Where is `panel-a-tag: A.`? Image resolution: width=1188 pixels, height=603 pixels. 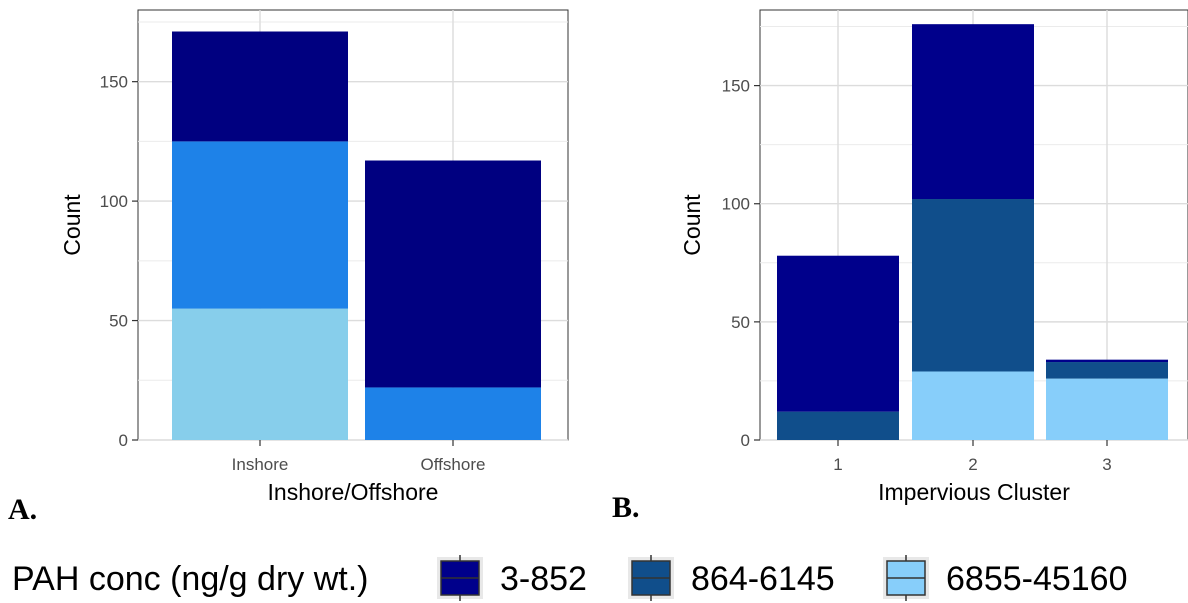
panel-a-tag: A. is located at coordinates (22, 509).